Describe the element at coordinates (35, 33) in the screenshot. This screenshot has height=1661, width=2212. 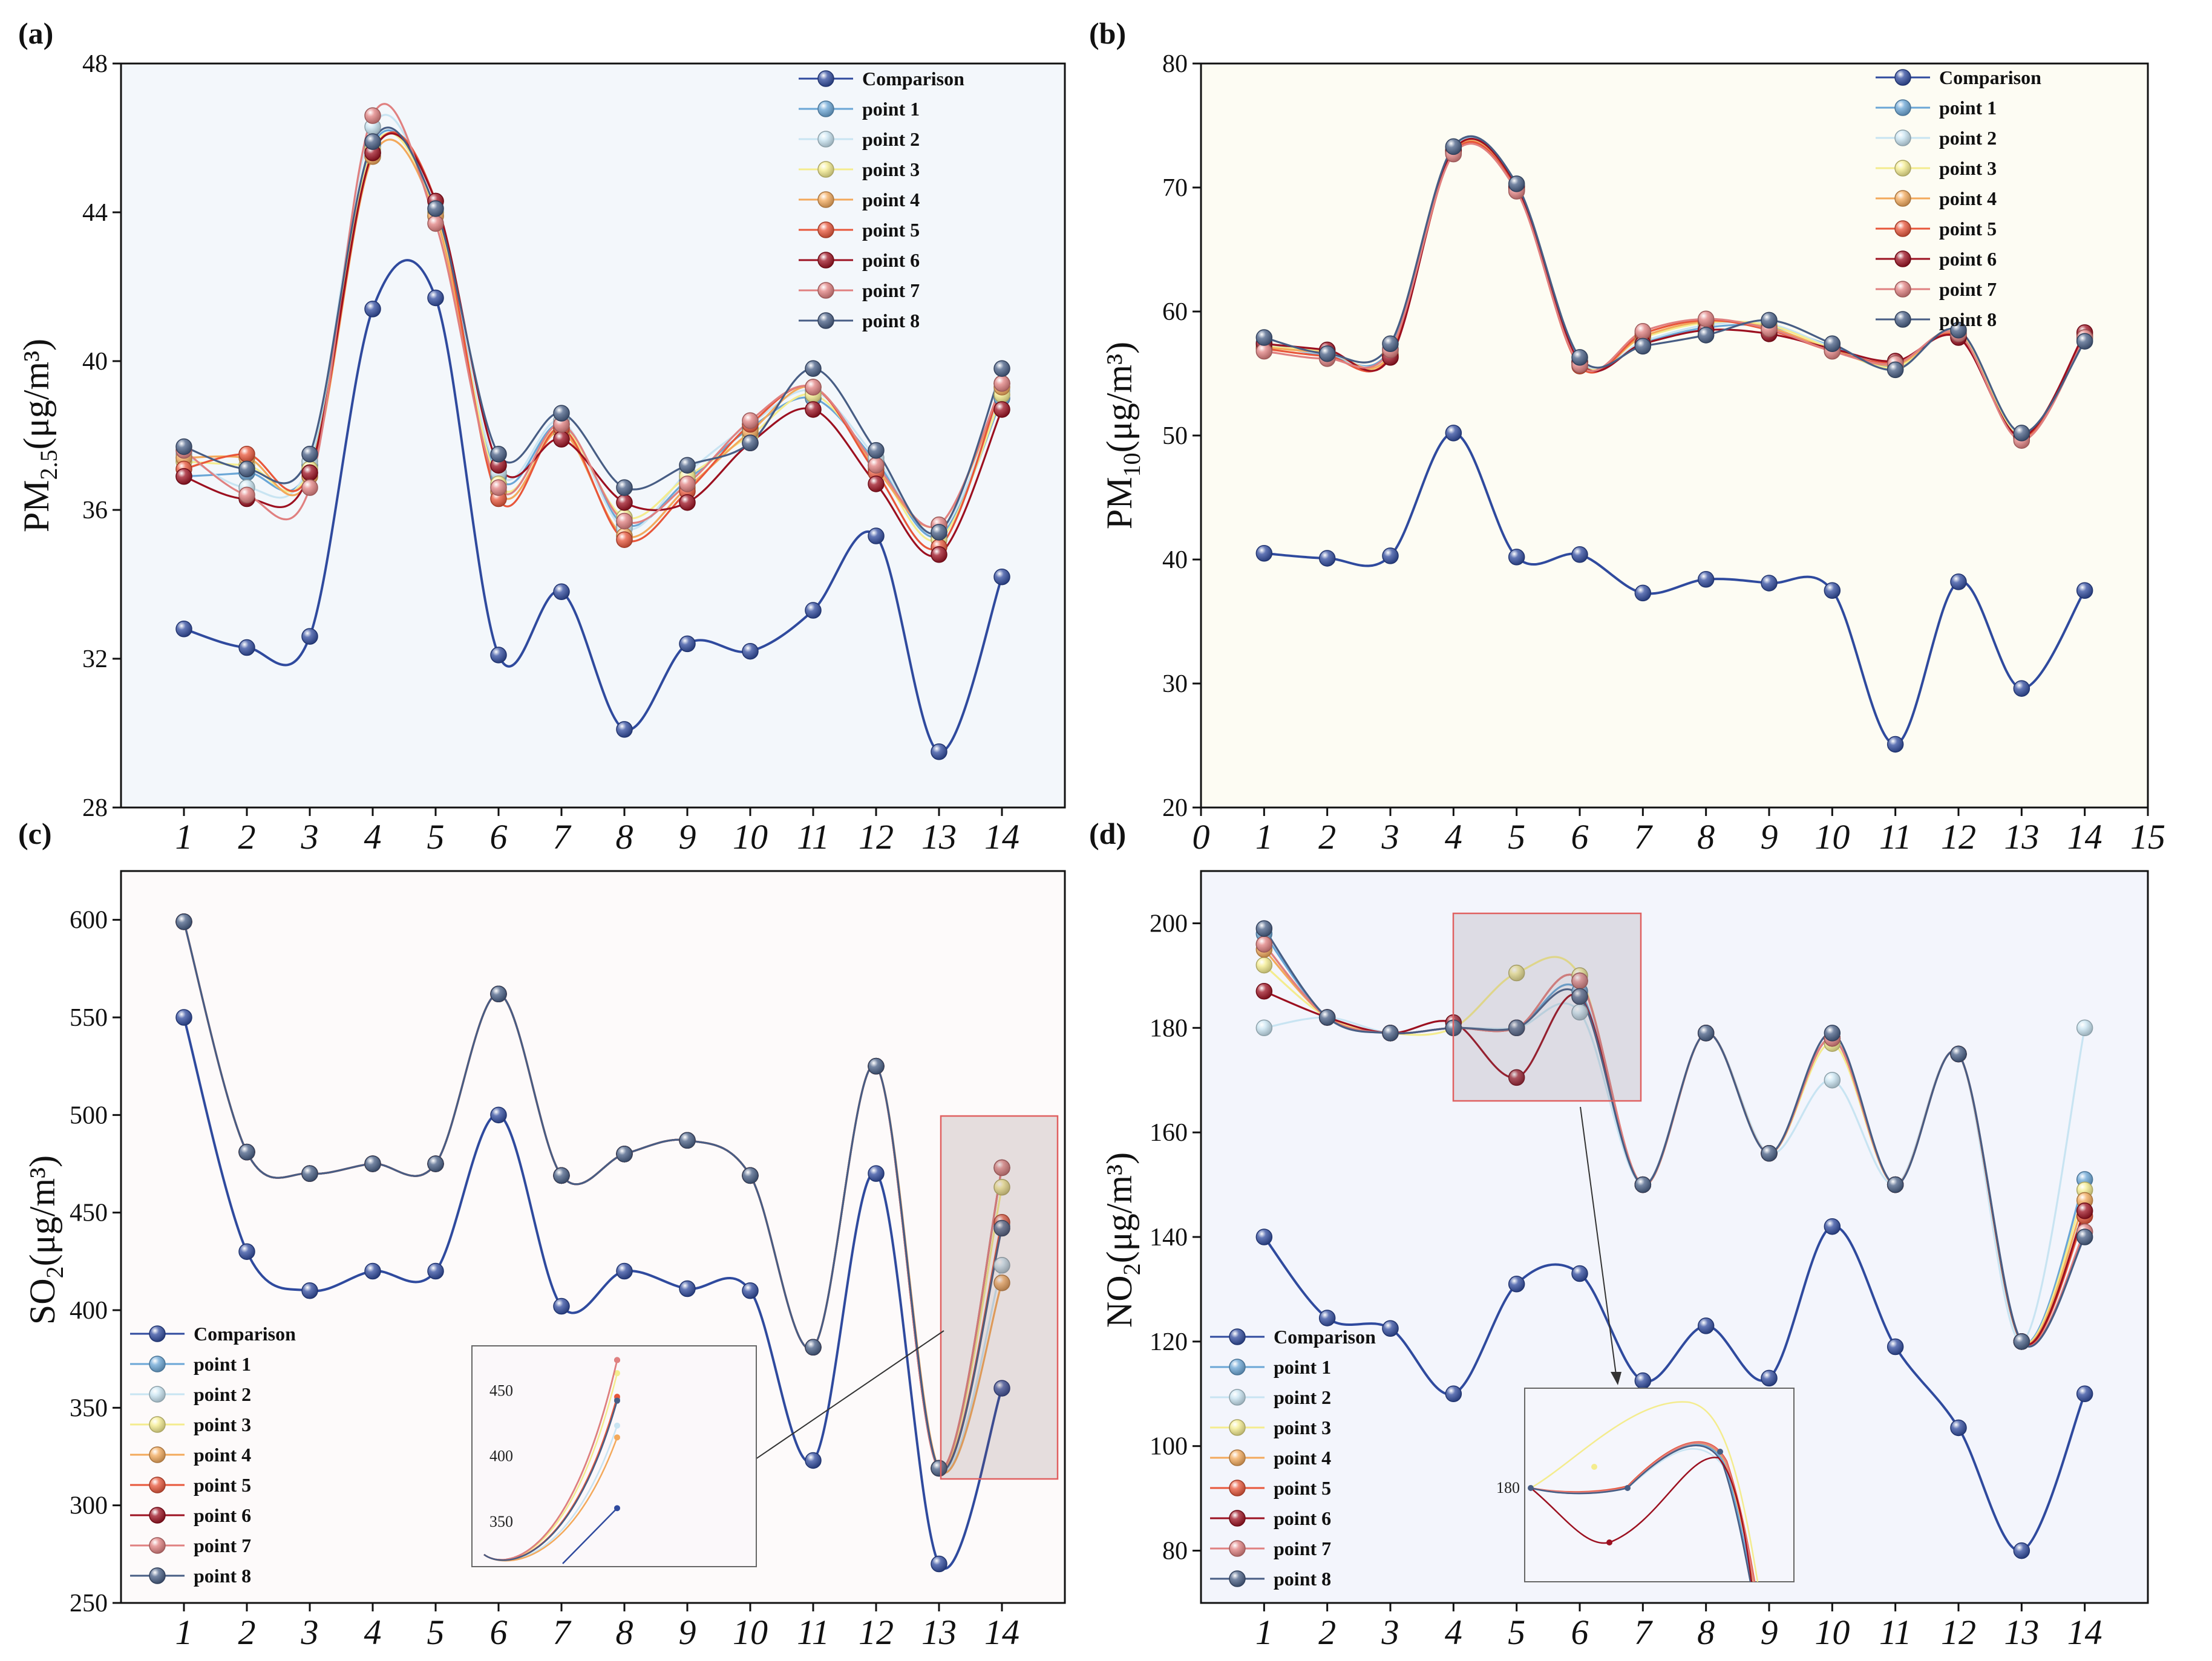
I see `panel-label: (a)` at that location.